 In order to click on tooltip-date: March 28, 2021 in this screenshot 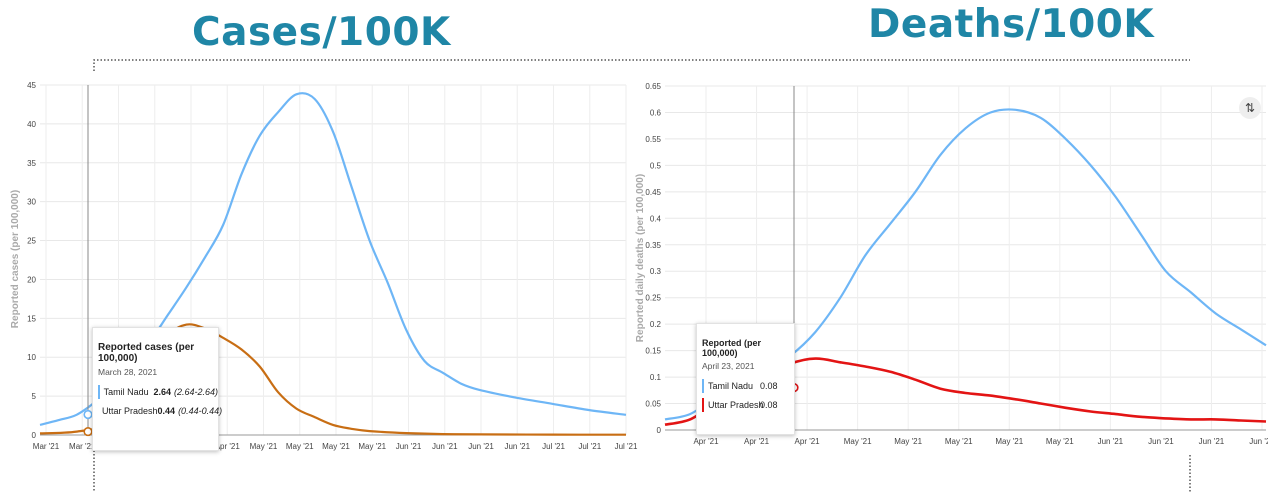, I will do `click(128, 372)`.